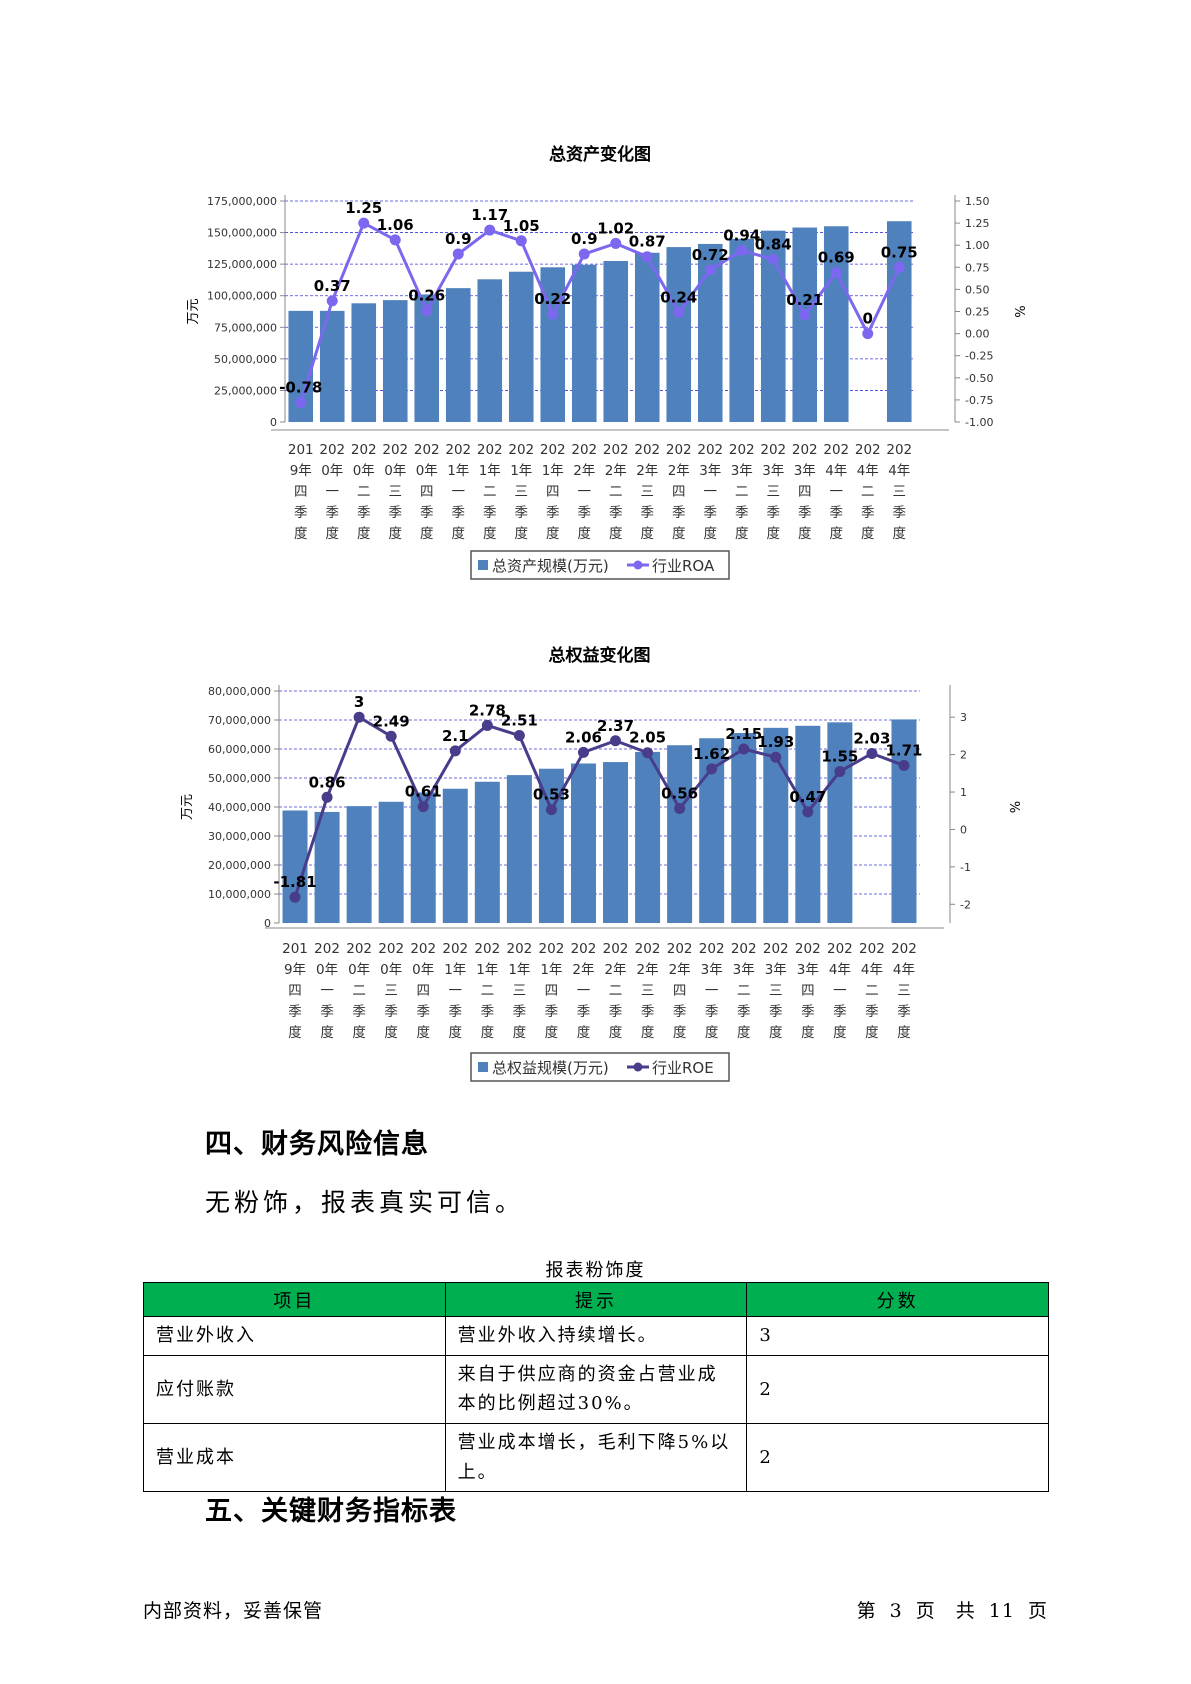 The width and height of the screenshot is (1191, 1684). I want to click on y2-tick-label: -0.50, so click(979, 378).